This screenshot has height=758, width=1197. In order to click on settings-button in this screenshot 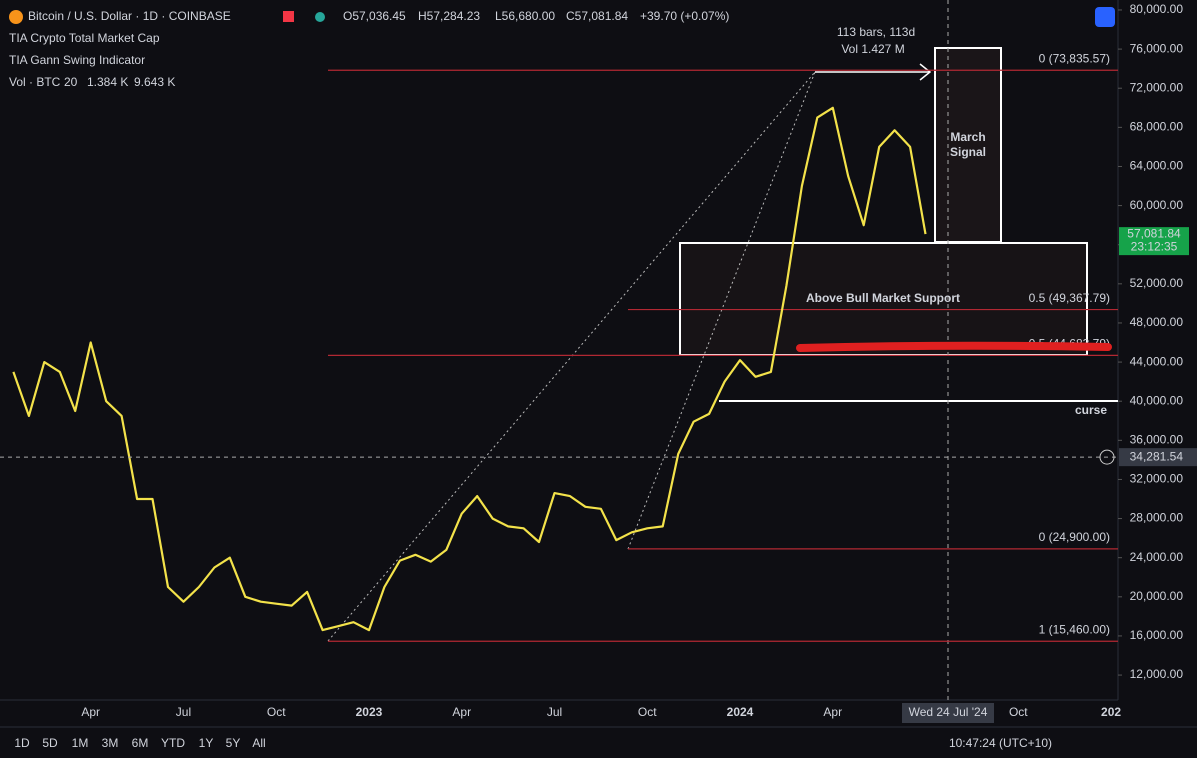, I will do `click(1105, 17)`.